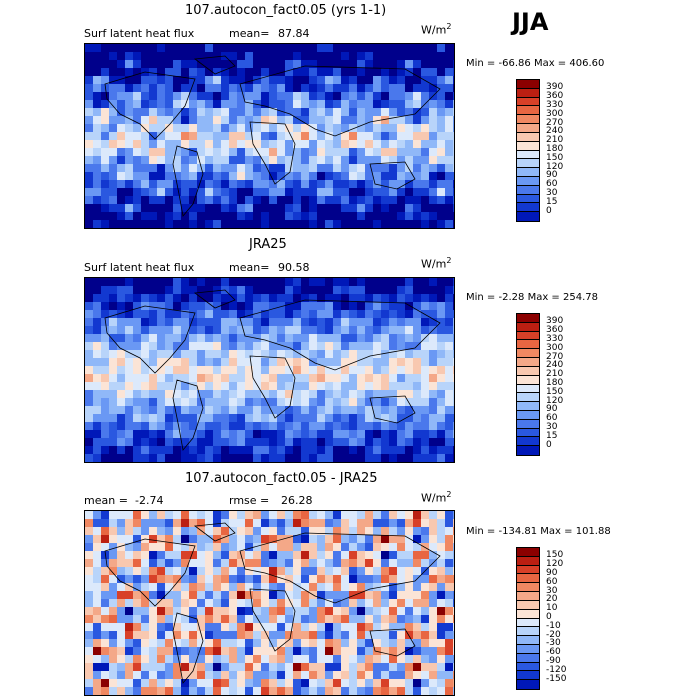 The width and height of the screenshot is (700, 700). Describe the element at coordinates (549, 210) in the screenshot. I see `colorbar-tick-label: 0` at that location.